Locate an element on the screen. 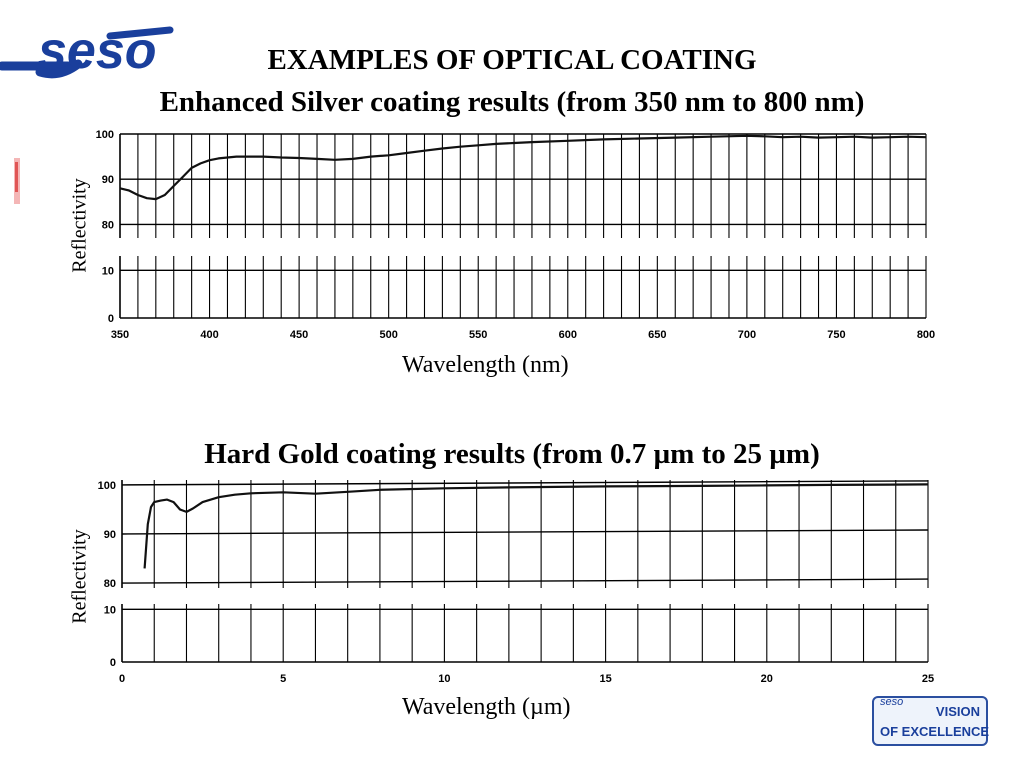  gold-y-axis-label: Reflectivity is located at coordinates (79, 576).